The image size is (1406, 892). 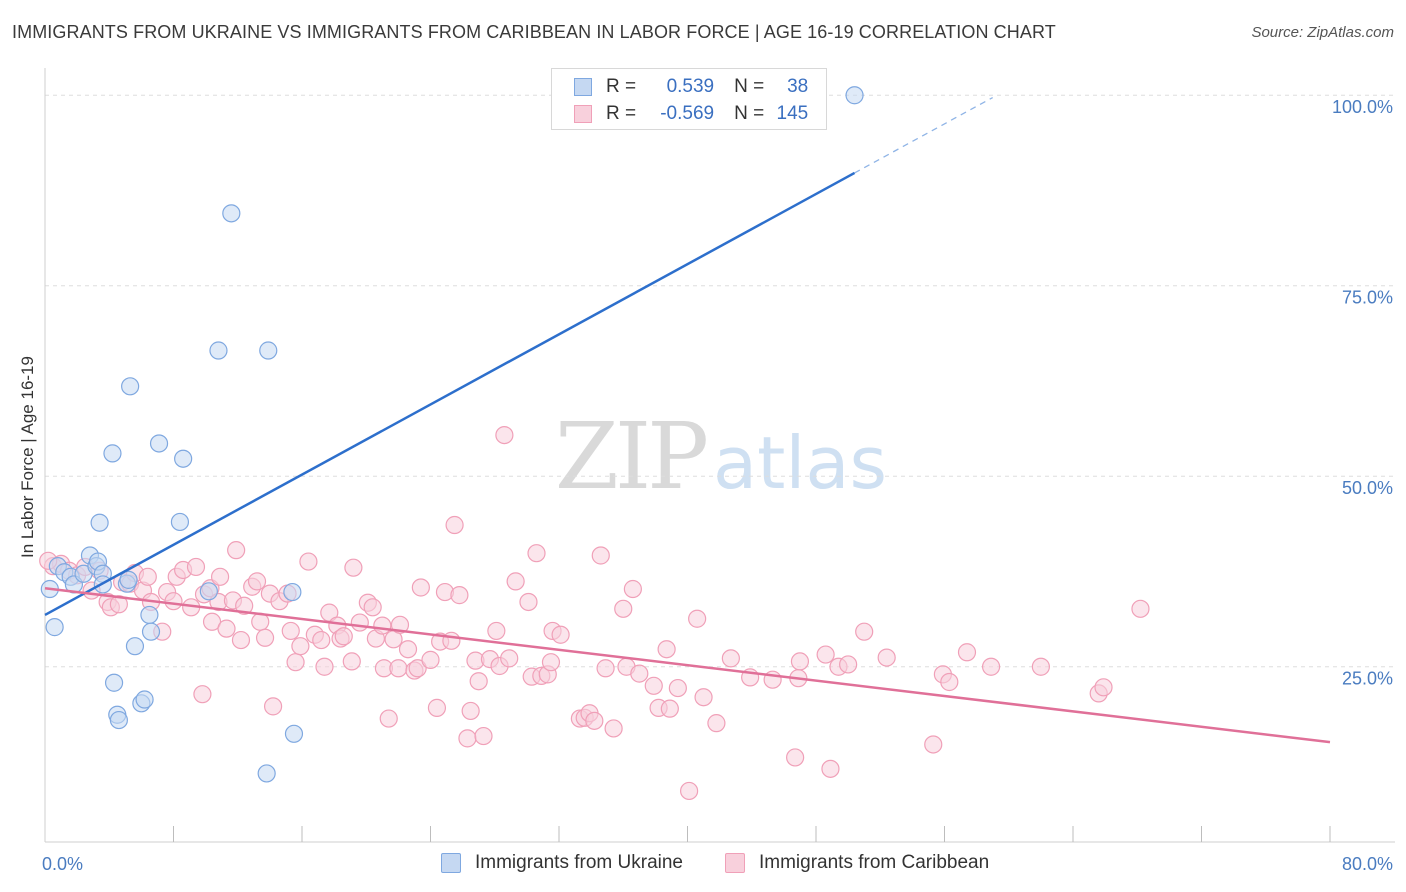 I want to click on x-tick-label: 0.0%, so click(x=62, y=864).